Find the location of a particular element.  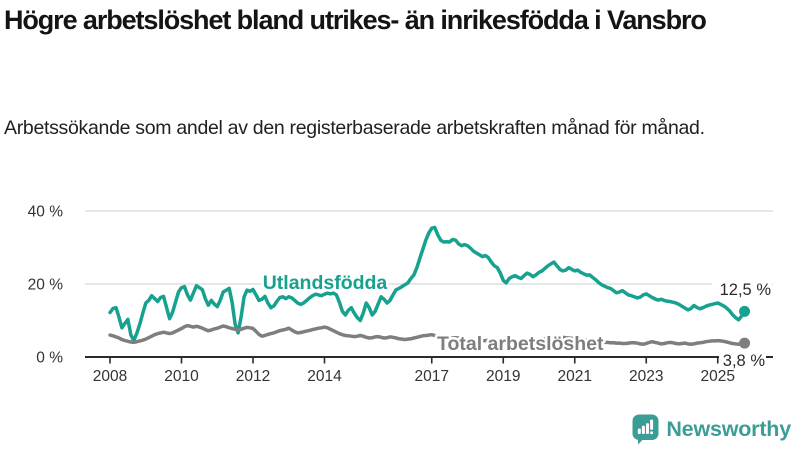

x-axis-tick-label: 2008 is located at coordinates (110, 376).